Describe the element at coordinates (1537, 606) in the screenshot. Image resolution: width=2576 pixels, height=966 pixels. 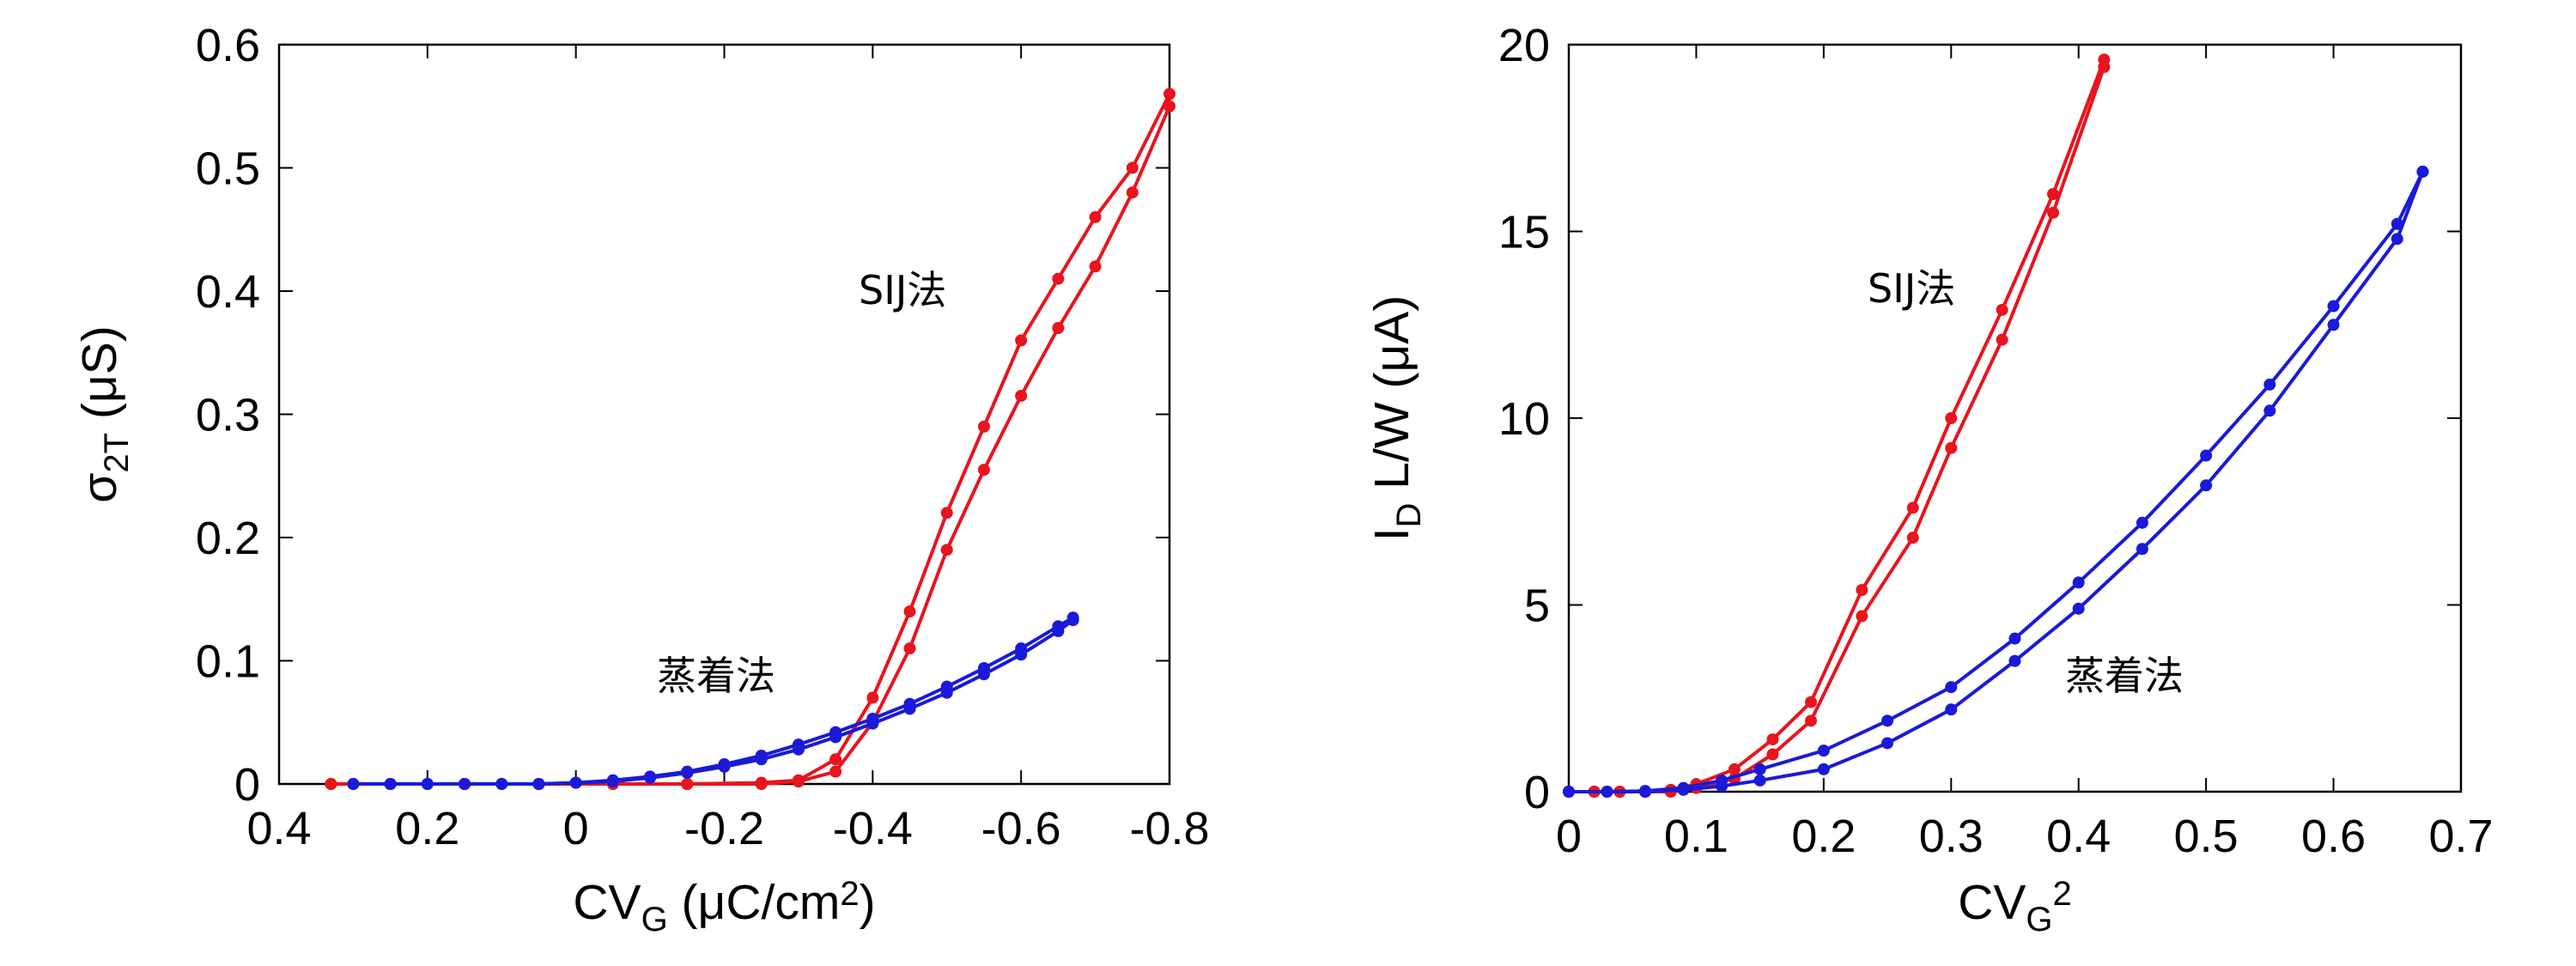
I see `y-tick-label: 5` at that location.